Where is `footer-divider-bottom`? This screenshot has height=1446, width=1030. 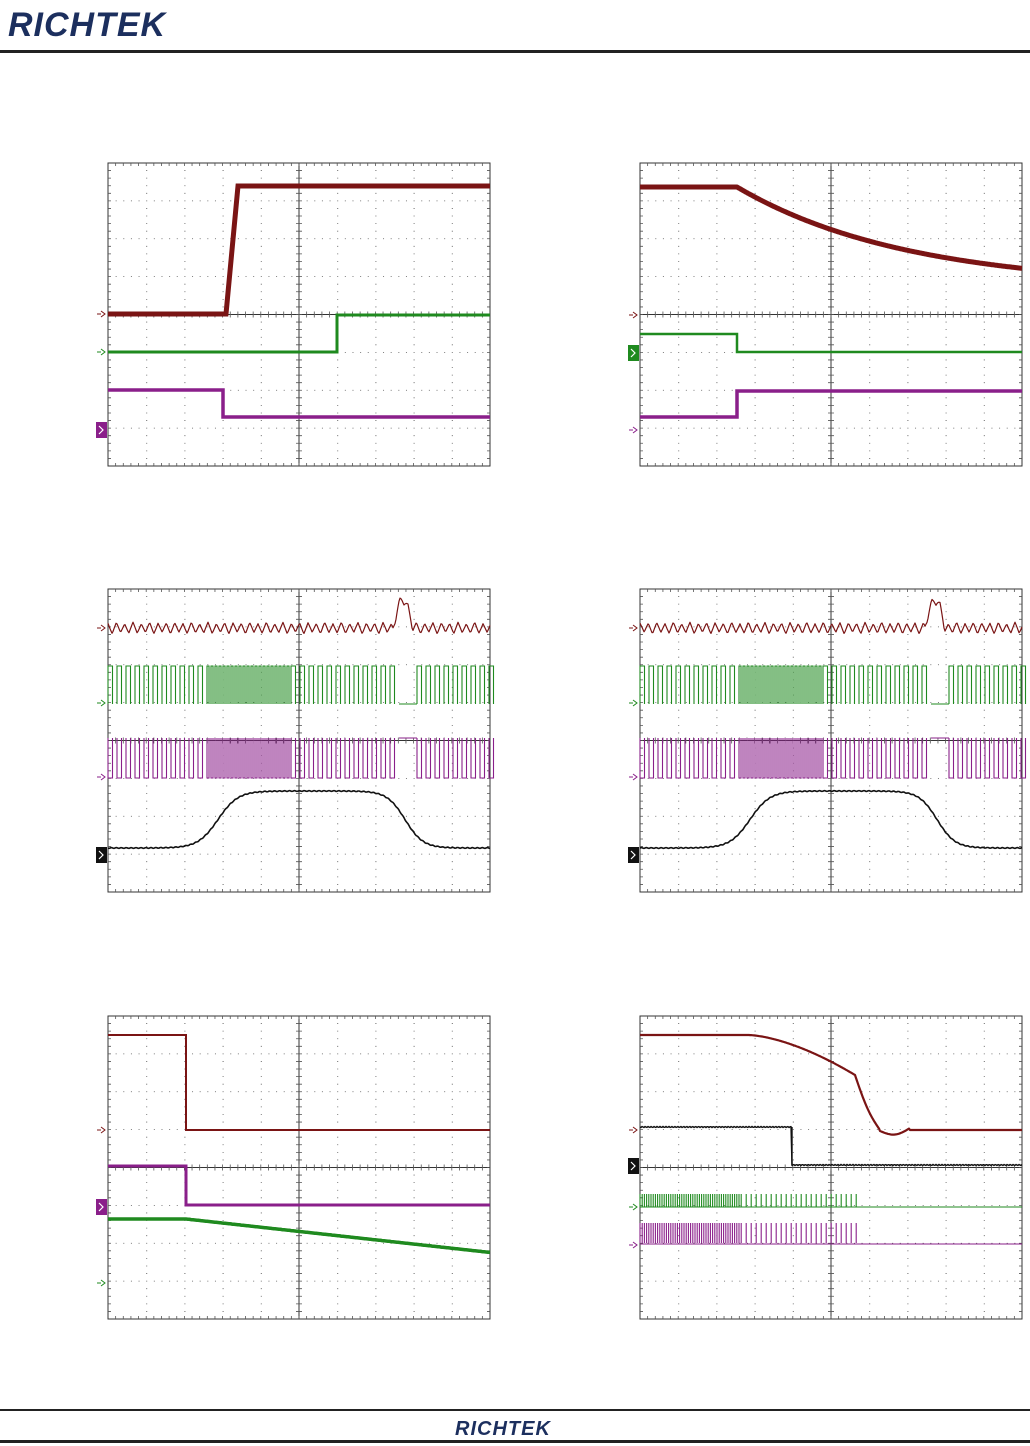
footer-divider-bottom is located at coordinates (515, 1441).